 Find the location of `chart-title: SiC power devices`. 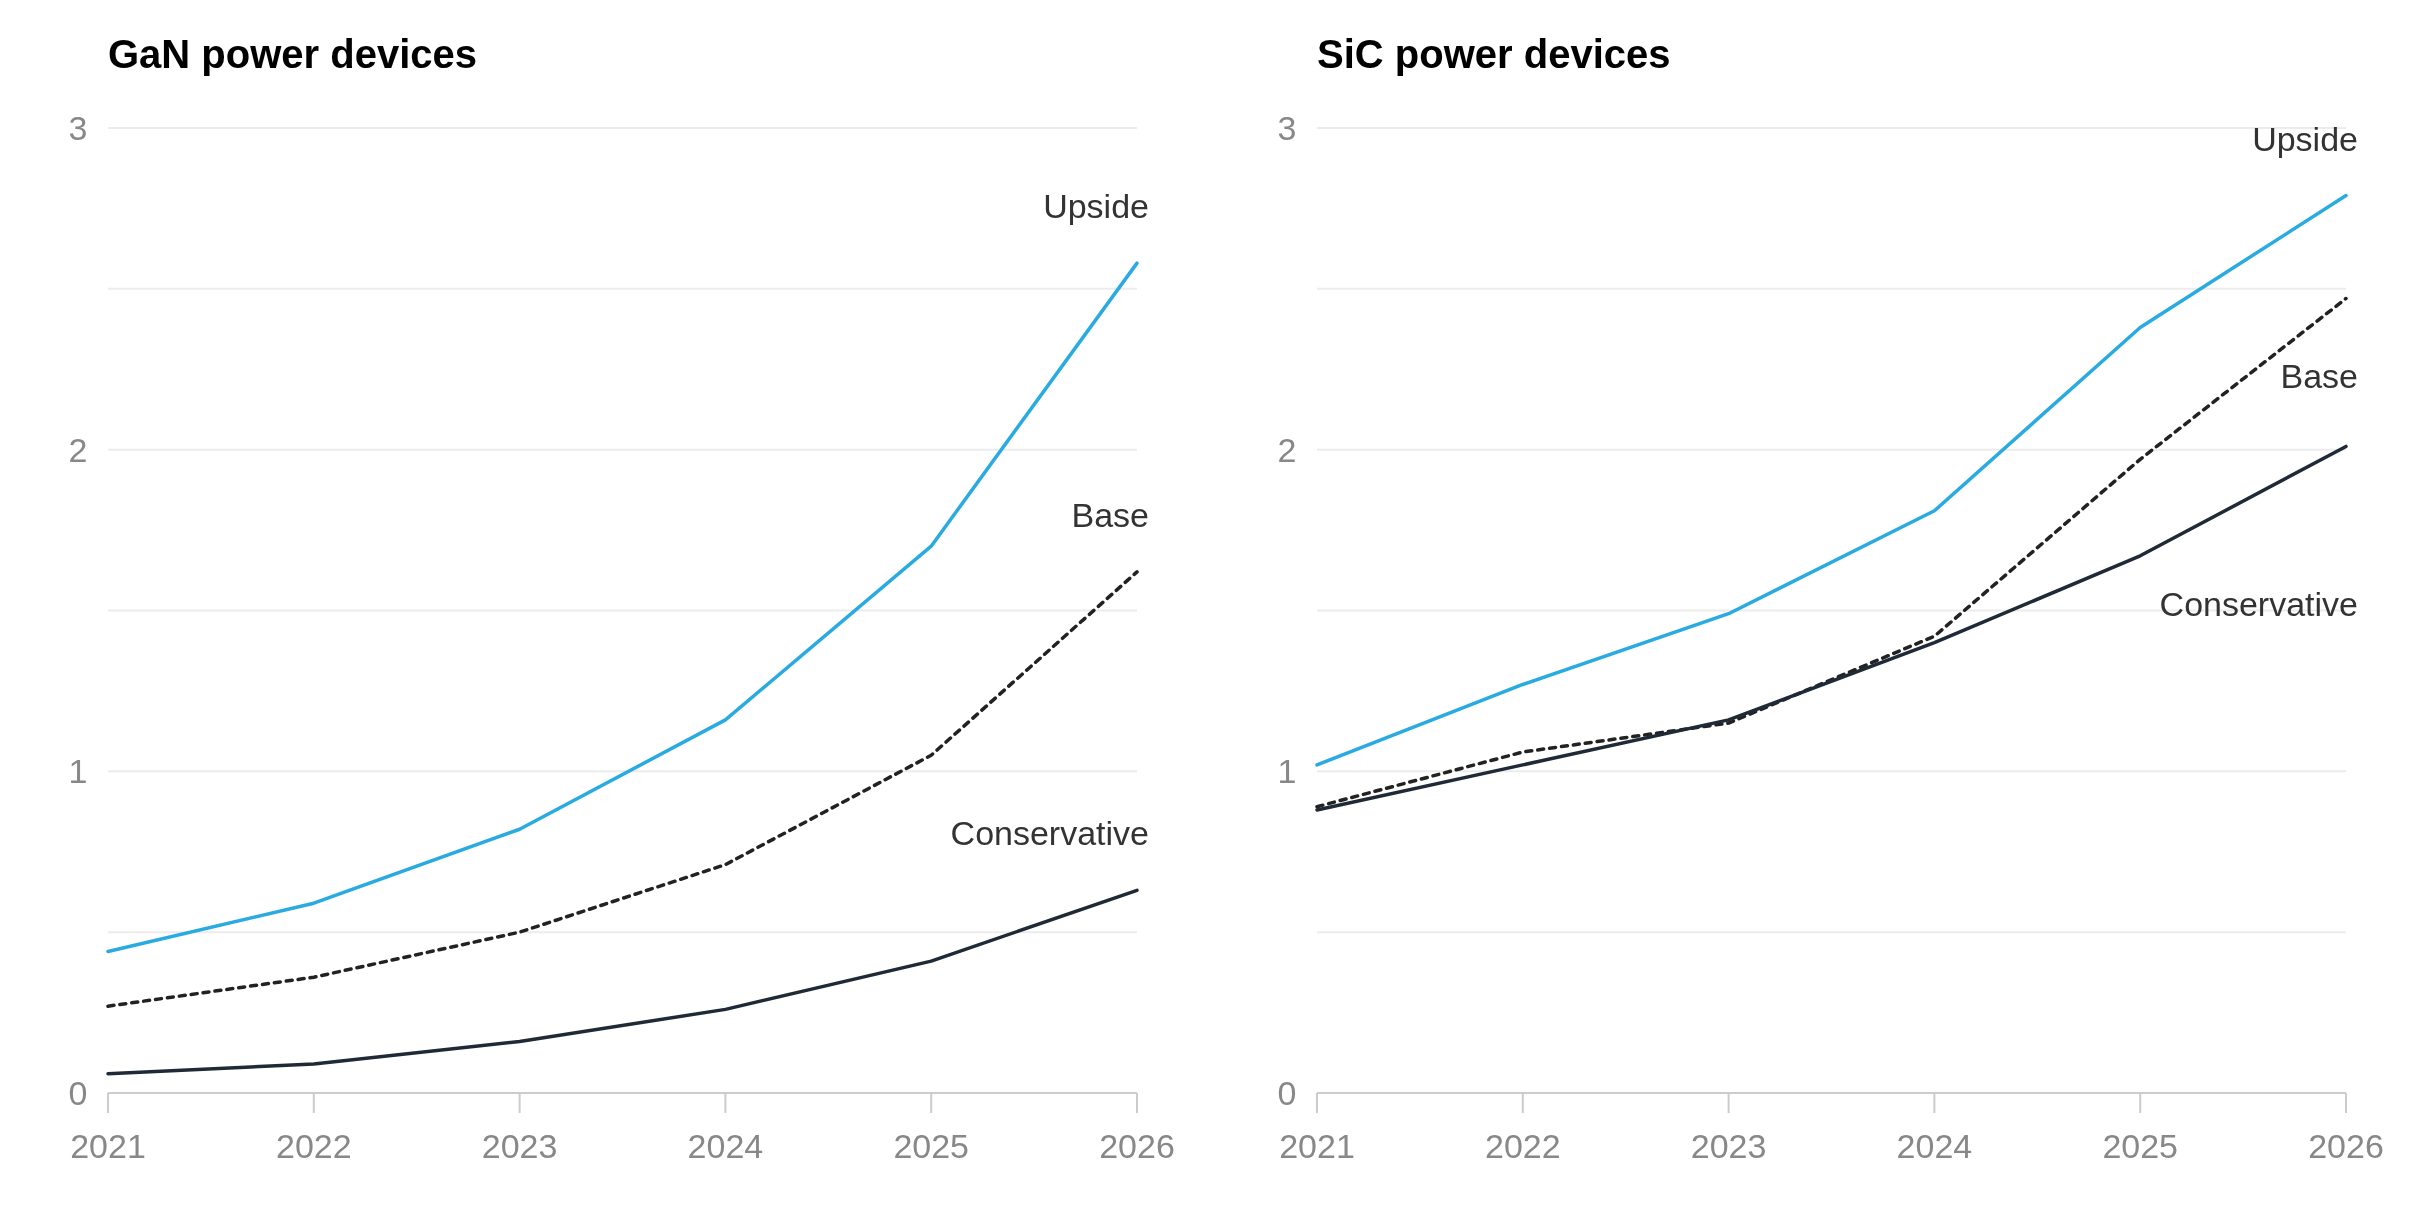

chart-title: SiC power devices is located at coordinates (1494, 54).